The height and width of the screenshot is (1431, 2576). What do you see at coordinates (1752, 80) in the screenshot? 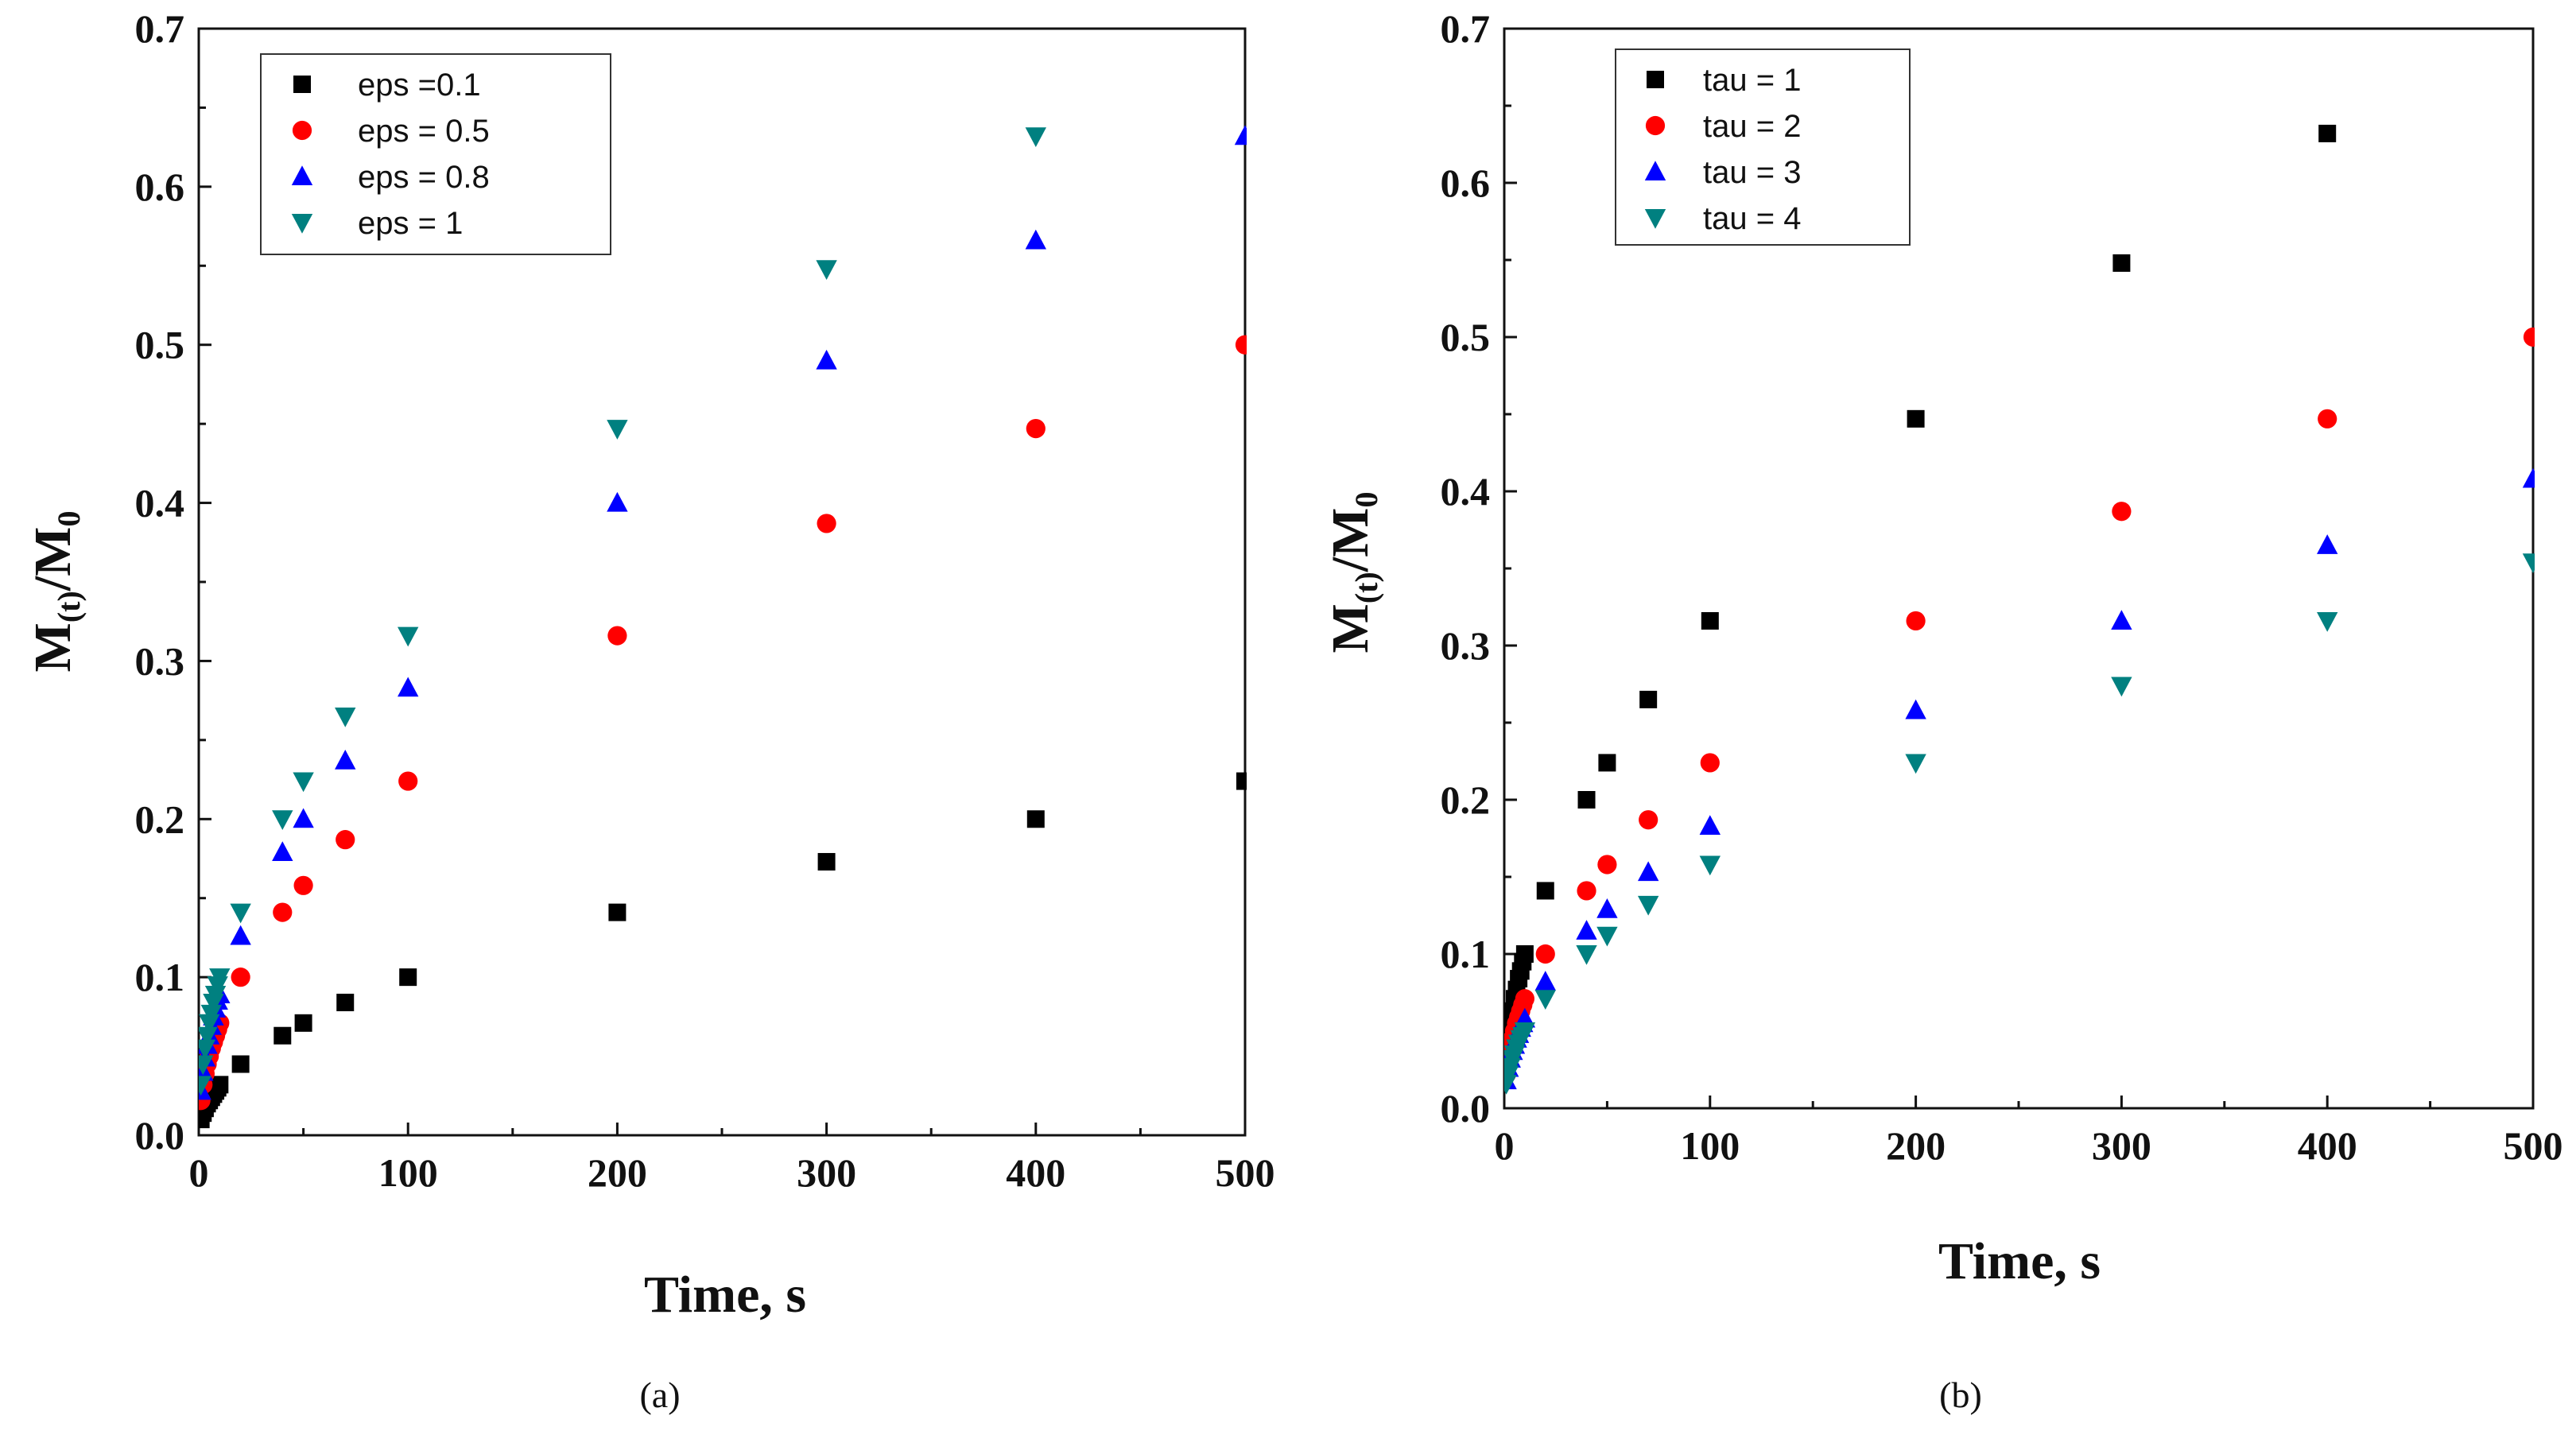
I see `panel-b-legend-label-1: tau = 1` at bounding box center [1752, 80].